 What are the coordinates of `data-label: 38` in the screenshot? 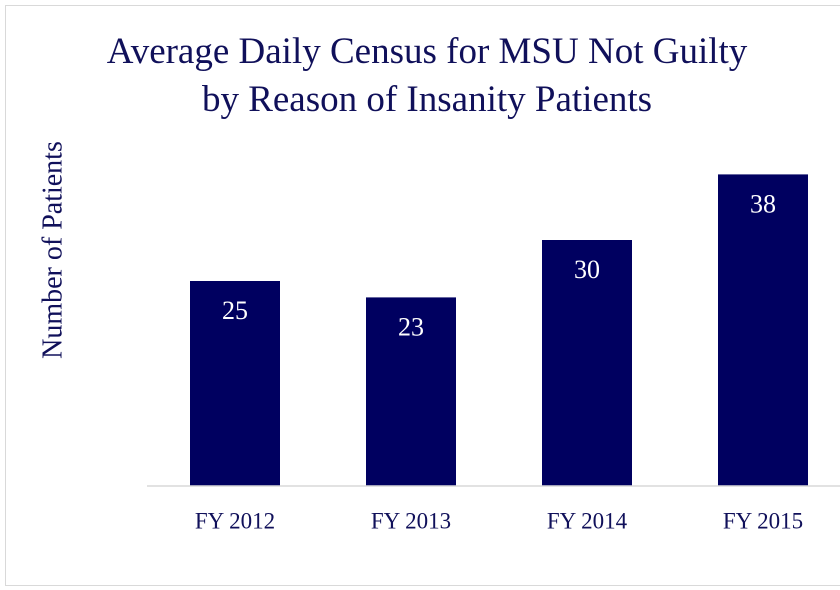 It's located at (763, 203).